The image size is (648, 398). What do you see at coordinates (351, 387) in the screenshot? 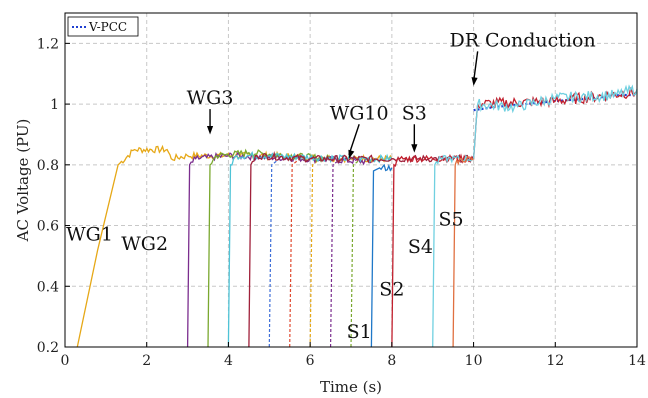
I see `x-axis-label: Time (s)` at bounding box center [351, 387].